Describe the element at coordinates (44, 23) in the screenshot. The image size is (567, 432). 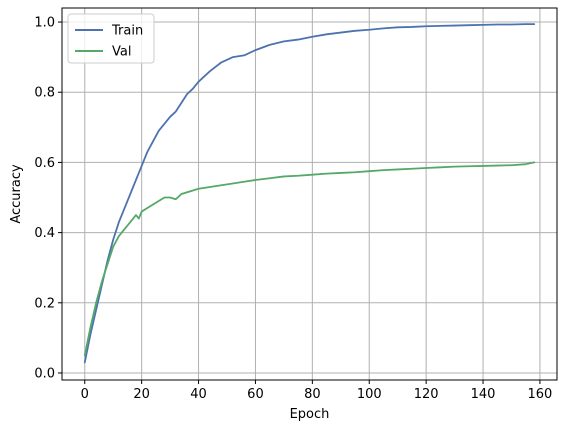
I see `y-tick-label: 1.0` at that location.